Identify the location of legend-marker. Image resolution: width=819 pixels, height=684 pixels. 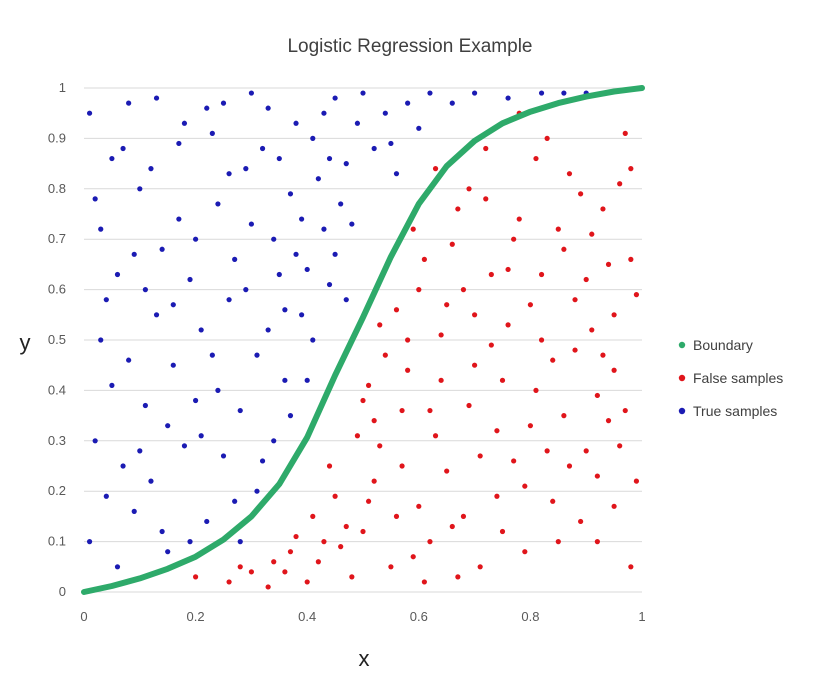
(682, 411).